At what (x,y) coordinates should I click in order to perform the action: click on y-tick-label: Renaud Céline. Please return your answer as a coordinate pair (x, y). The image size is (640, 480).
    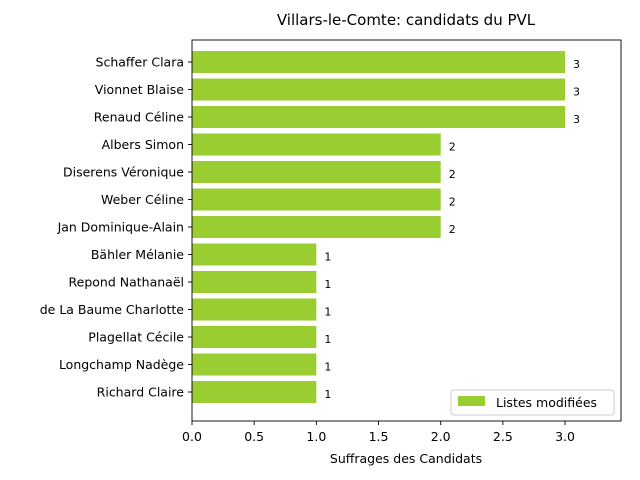
    Looking at the image, I should click on (139, 117).